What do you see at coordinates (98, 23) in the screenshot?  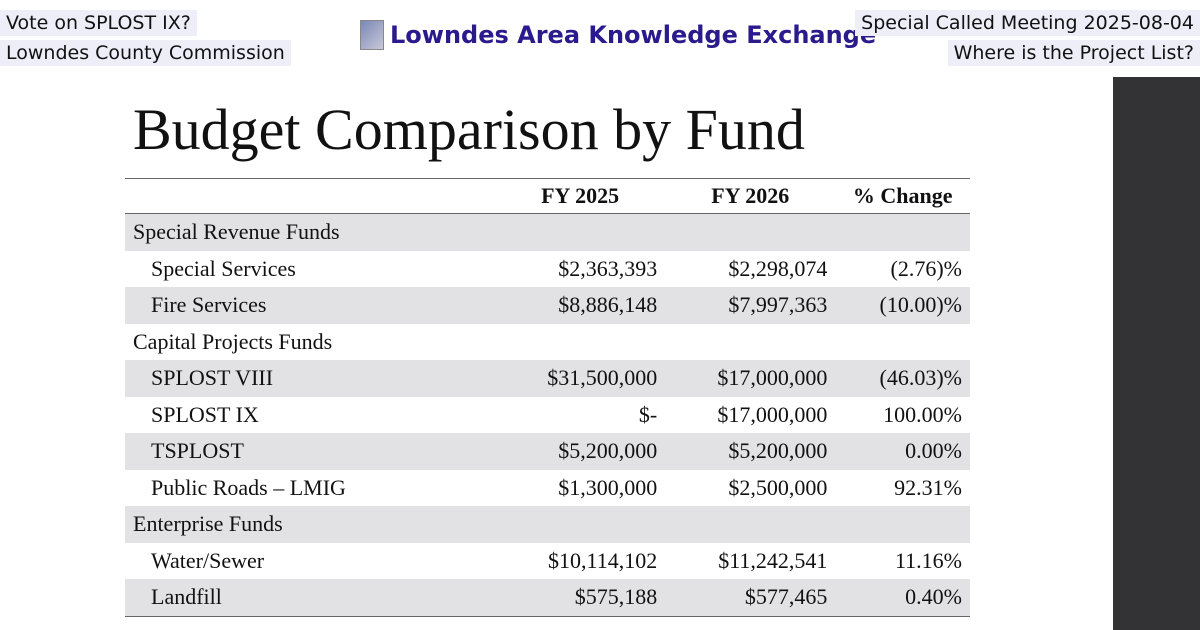 I see `nav-link: Vote on SPLOST IX?` at bounding box center [98, 23].